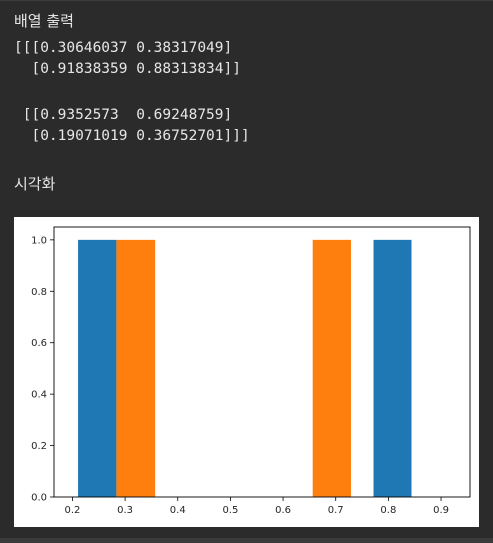 The image size is (493, 543). Describe the element at coordinates (441, 510) in the screenshot. I see `x-tick-label: 0.9` at that location.